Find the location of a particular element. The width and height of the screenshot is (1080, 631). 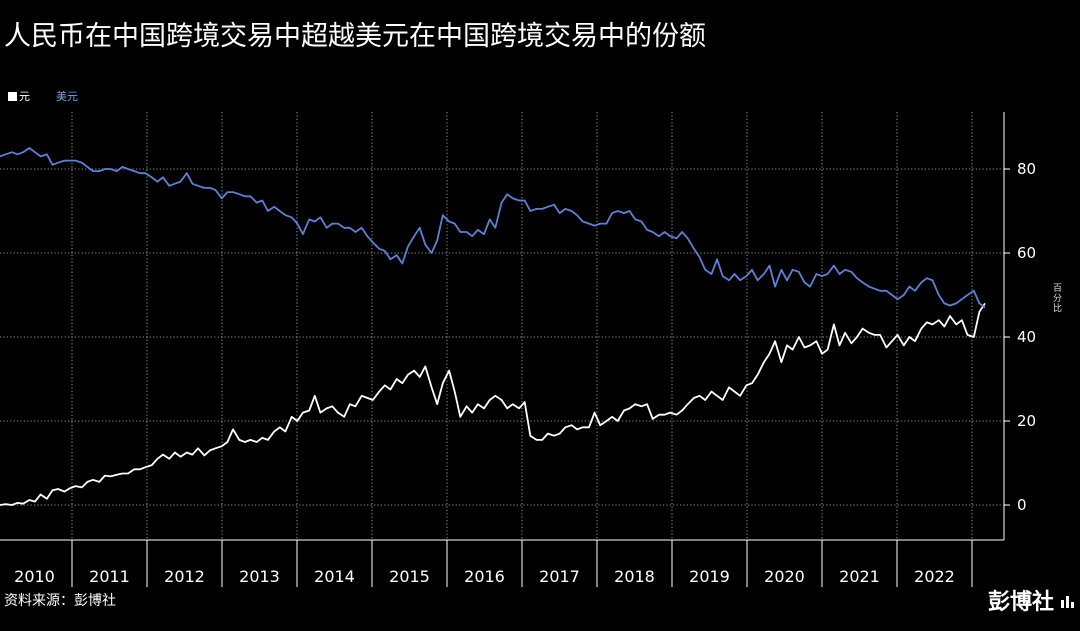

x-tick-label: 2022 is located at coordinates (934, 576).